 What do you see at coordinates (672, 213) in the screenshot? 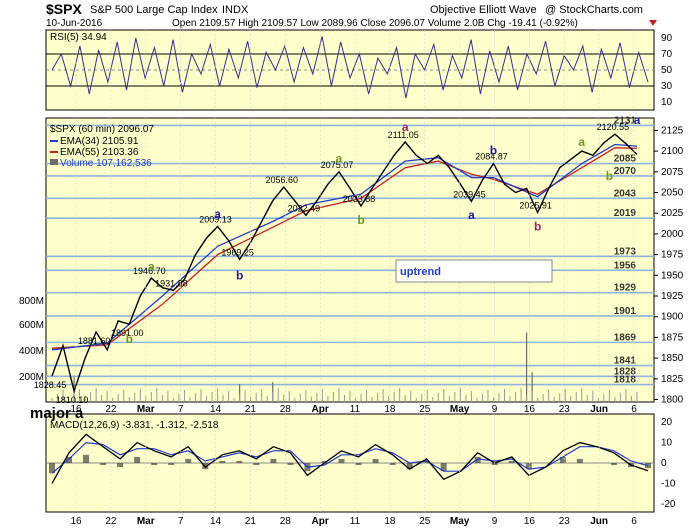
I see `y-tick-label: 2025` at bounding box center [672, 213].